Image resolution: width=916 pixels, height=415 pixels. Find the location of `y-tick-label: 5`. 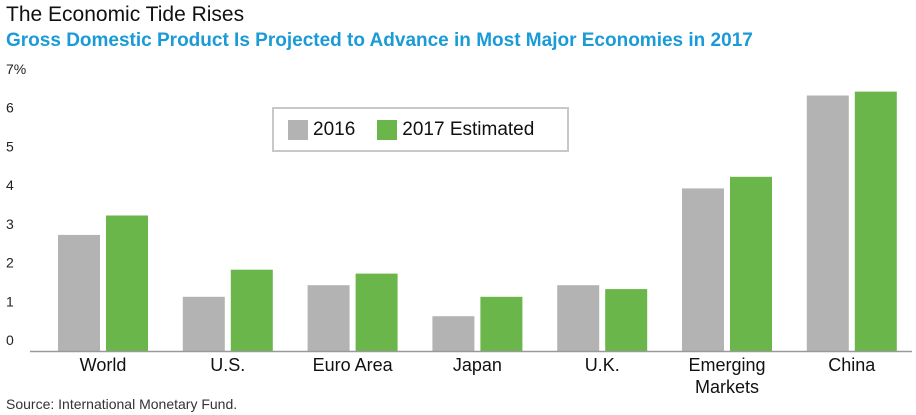

y-tick-label: 5 is located at coordinates (10, 146).